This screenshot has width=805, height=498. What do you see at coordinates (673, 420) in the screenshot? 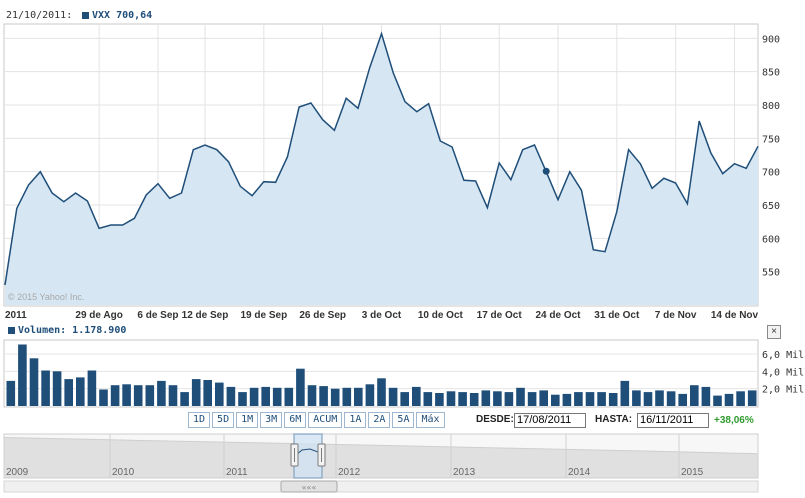
I see `to-date-input: 16/11/2011` at bounding box center [673, 420].